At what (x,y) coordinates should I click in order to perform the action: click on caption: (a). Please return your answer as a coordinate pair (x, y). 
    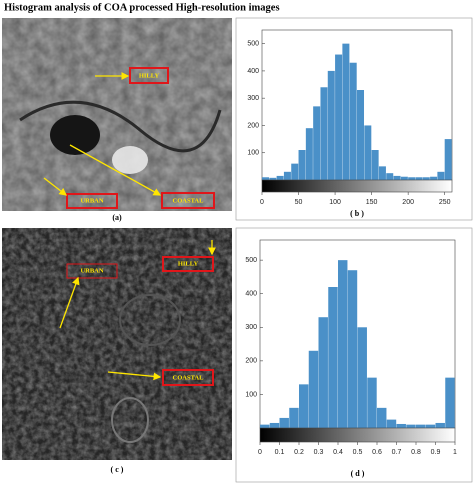
    Looking at the image, I should click on (117, 217).